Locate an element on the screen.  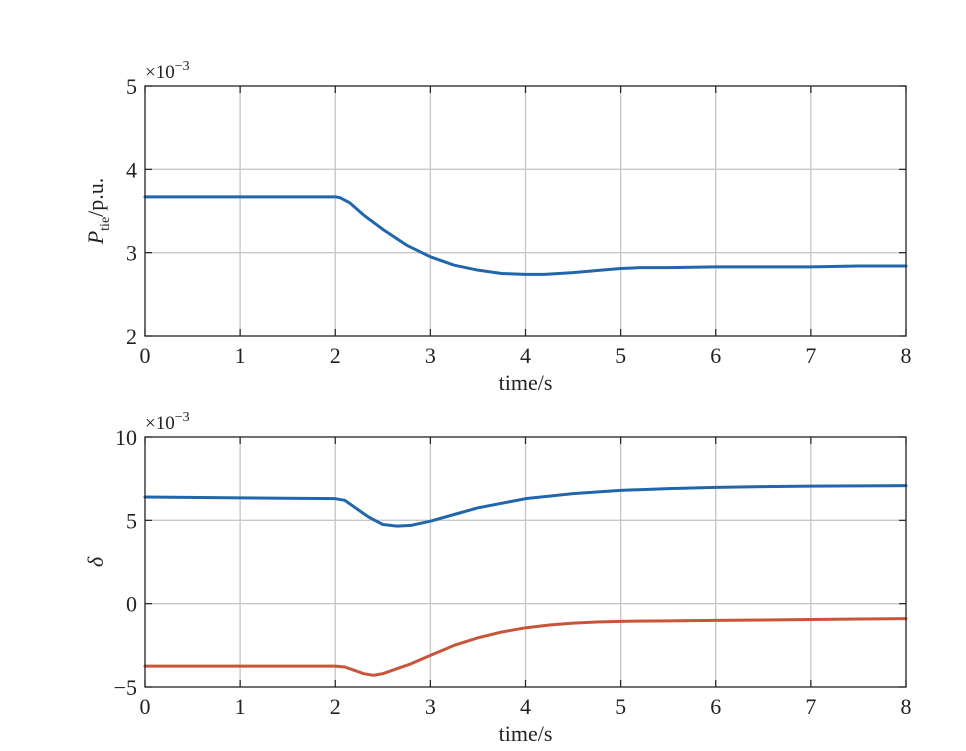
y-axis-label: Ptie/p.u. is located at coordinates (98, 212).